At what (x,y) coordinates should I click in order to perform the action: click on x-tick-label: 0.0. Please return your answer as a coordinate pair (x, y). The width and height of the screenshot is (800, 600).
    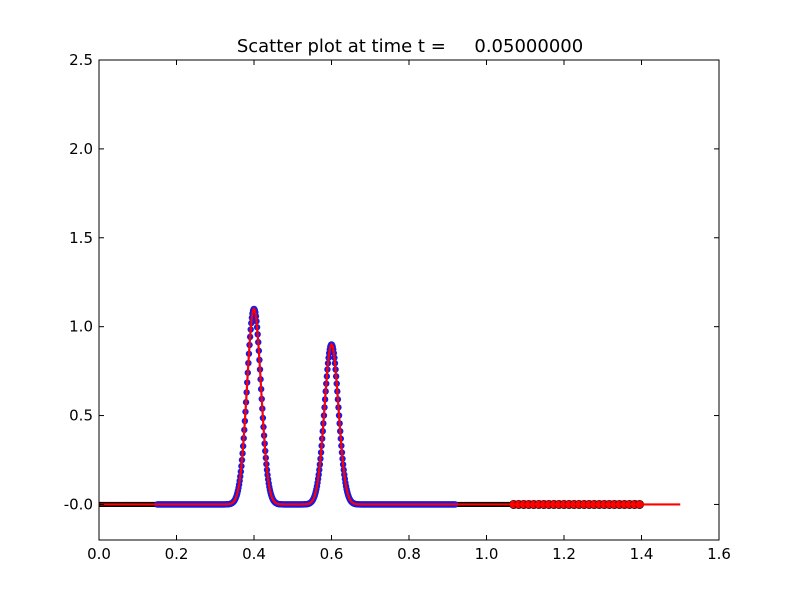
    Looking at the image, I should click on (99, 554).